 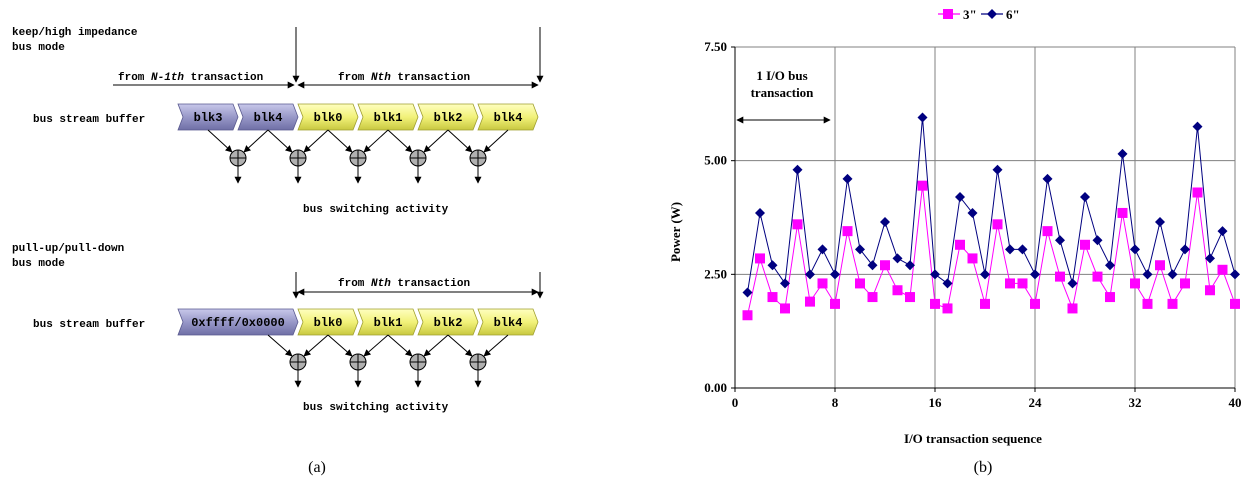 What do you see at coordinates (735, 402) in the screenshot?
I see `x-tick-label-0: 0` at bounding box center [735, 402].